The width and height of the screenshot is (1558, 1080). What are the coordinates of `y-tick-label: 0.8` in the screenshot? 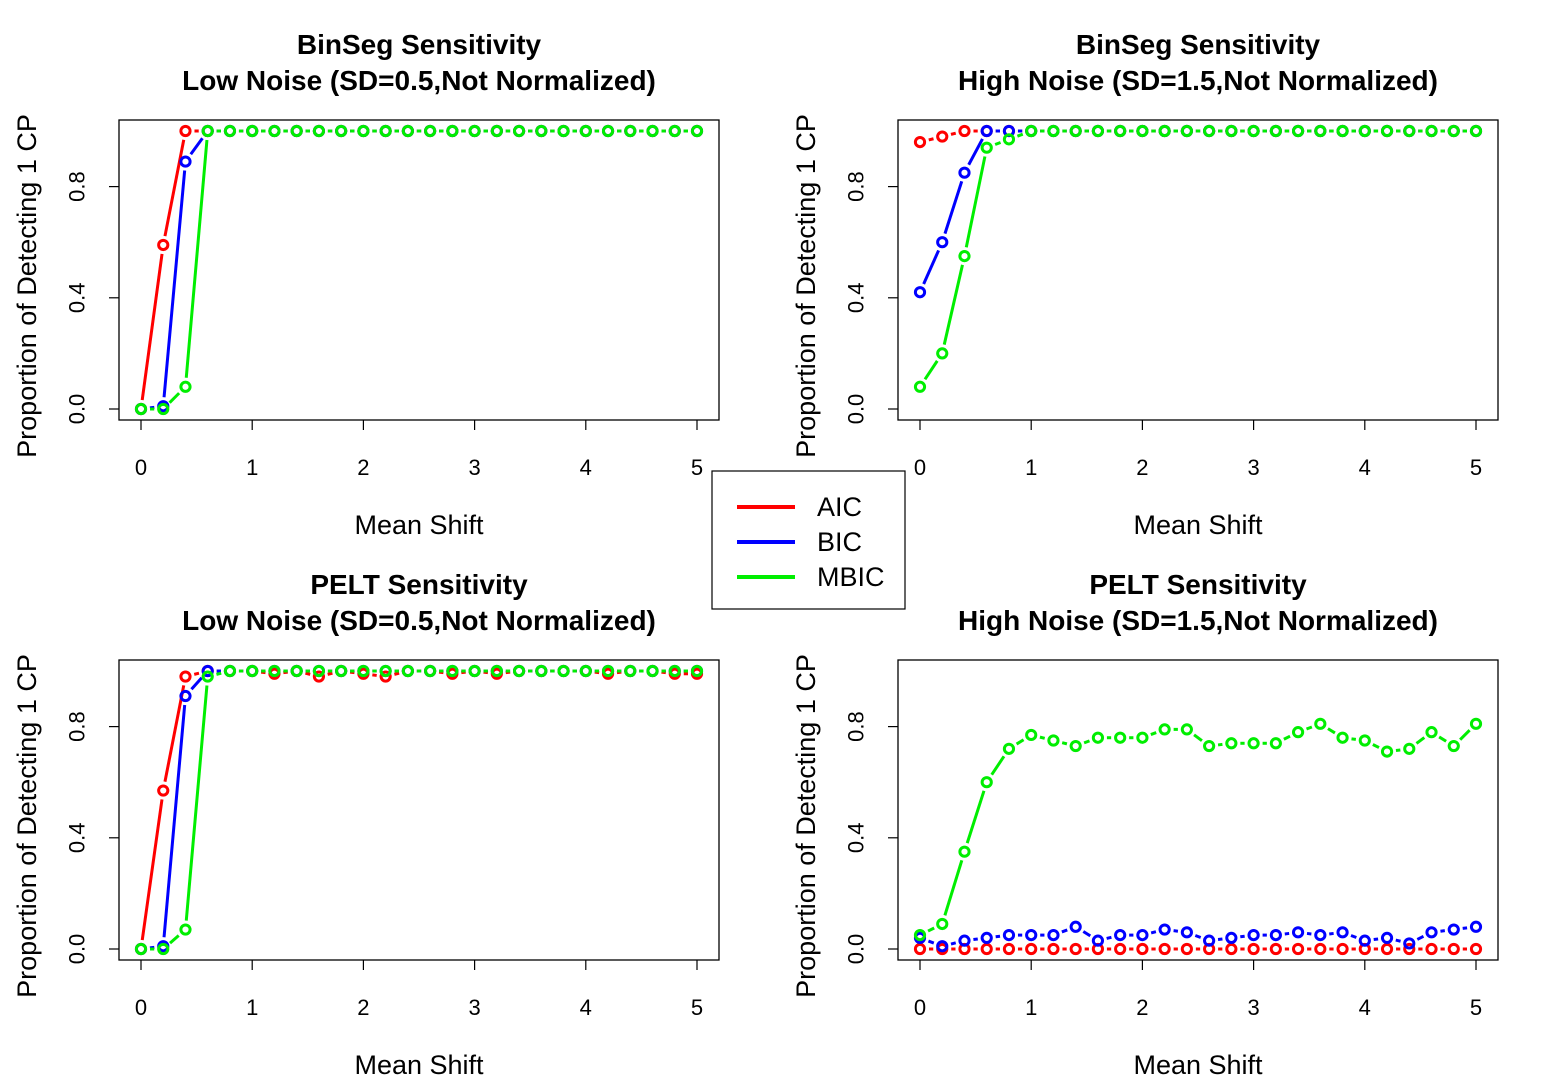 It's located at (856, 726).